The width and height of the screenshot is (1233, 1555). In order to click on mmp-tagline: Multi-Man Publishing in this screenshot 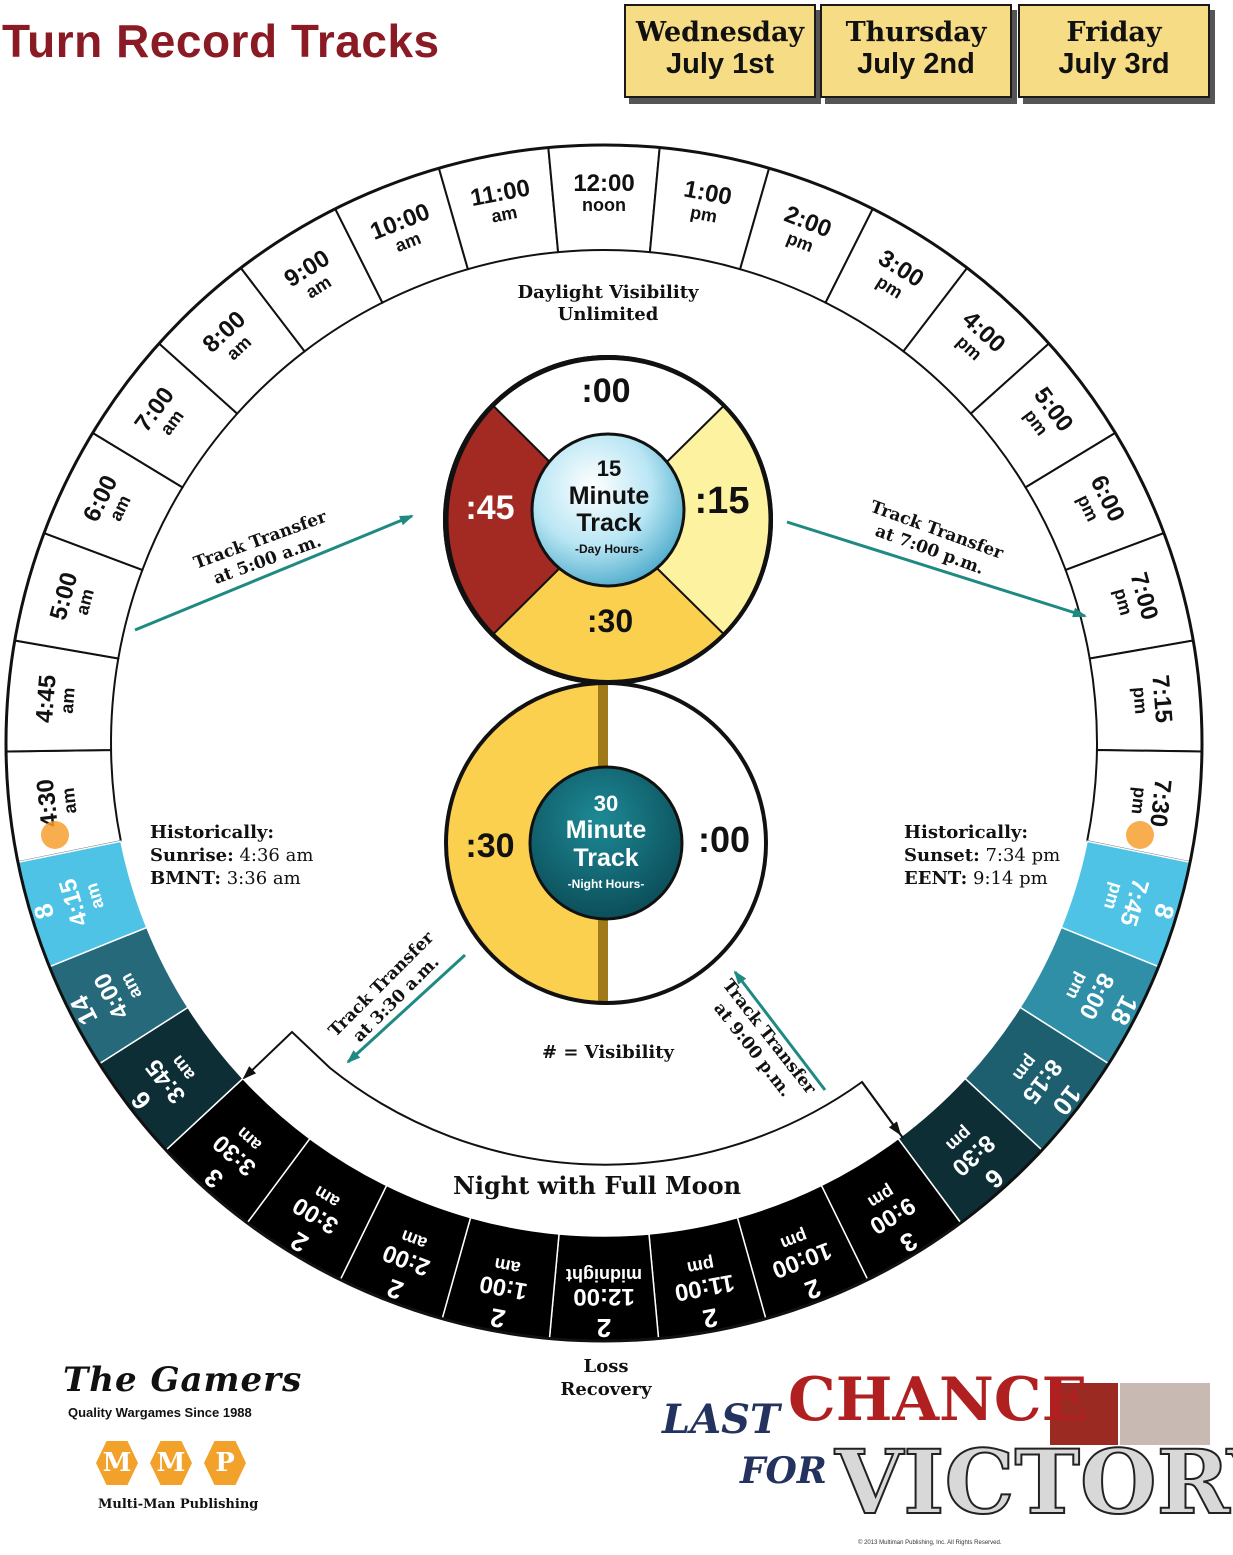, I will do `click(178, 1504)`.